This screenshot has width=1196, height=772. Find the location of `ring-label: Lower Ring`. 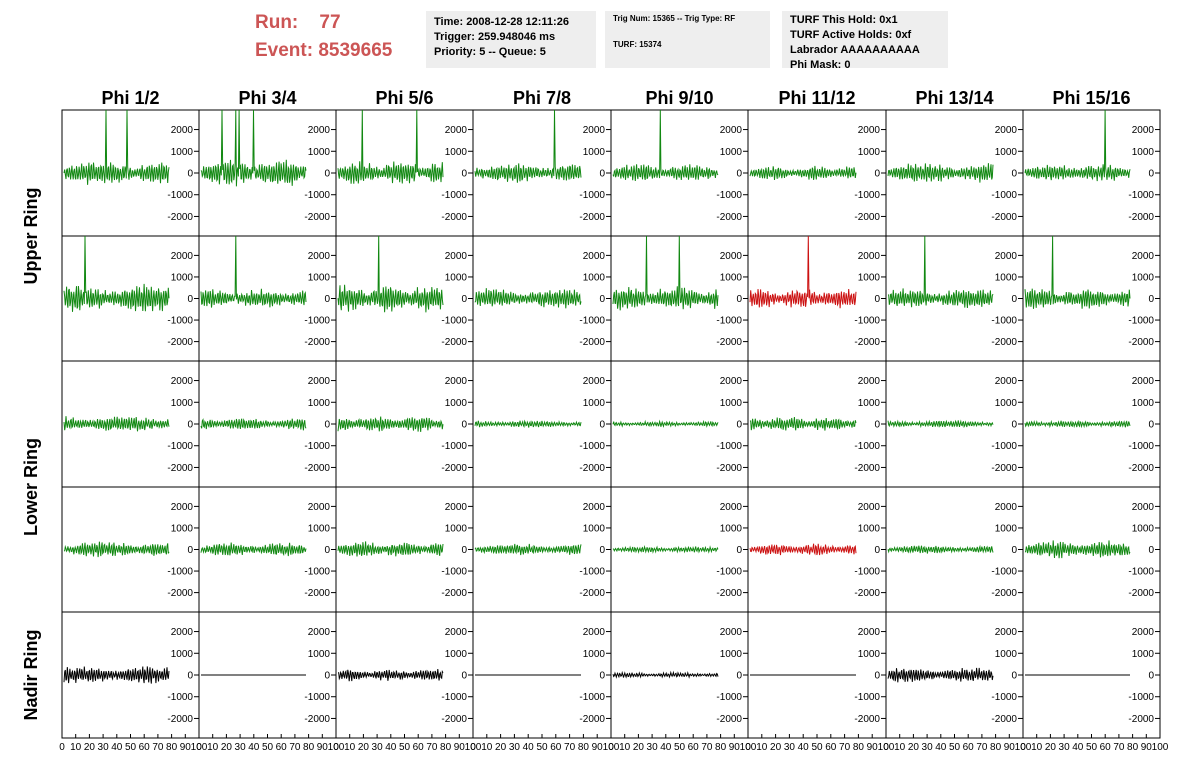

ring-label: Lower Ring is located at coordinates (31, 487).